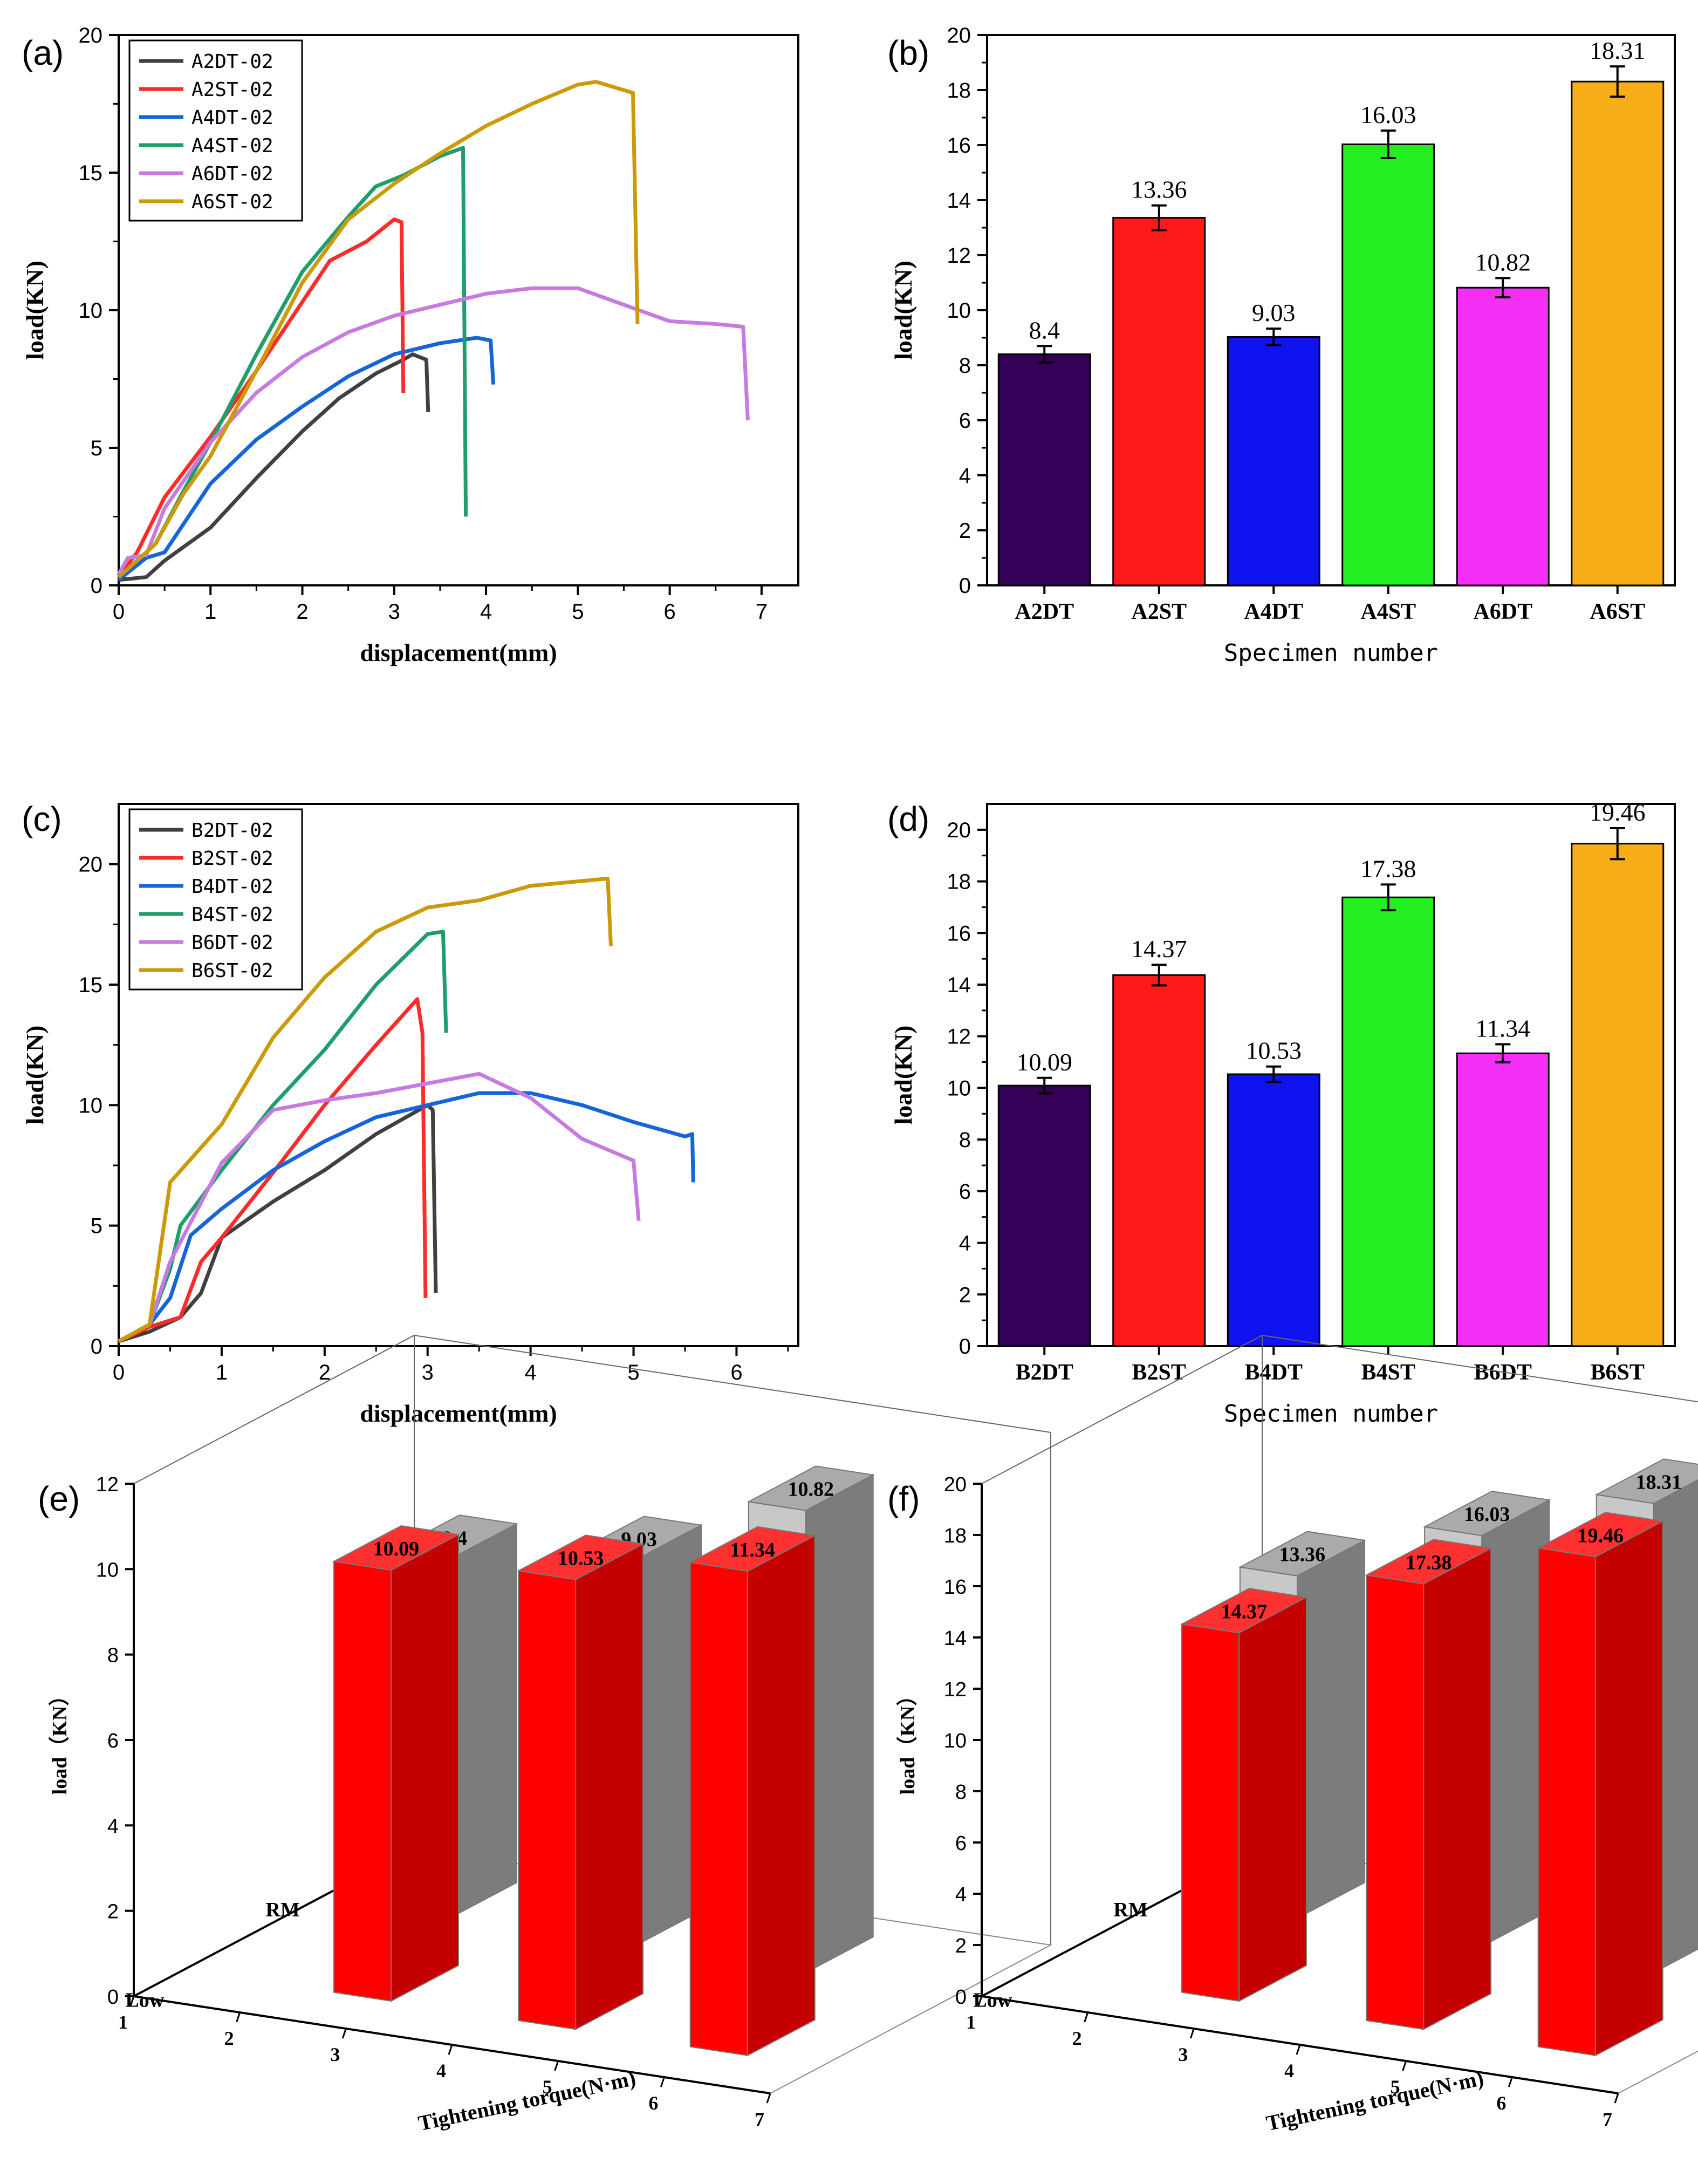  Describe the element at coordinates (959, 985) in the screenshot. I see `y-tick-label: 14` at that location.